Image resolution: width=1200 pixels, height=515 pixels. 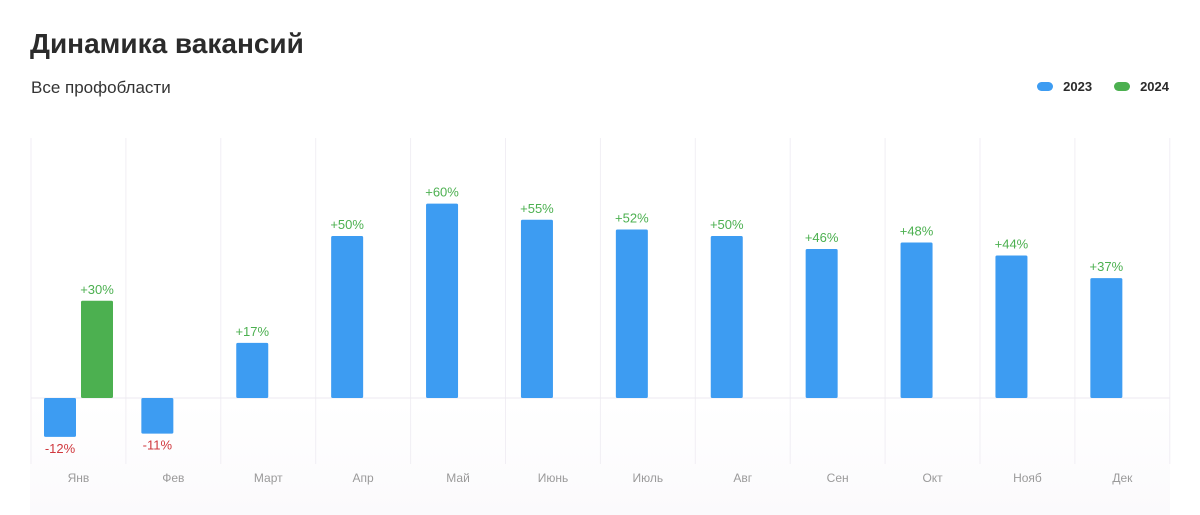 I want to click on legend-item-2024: 2024, so click(x=1141, y=86).